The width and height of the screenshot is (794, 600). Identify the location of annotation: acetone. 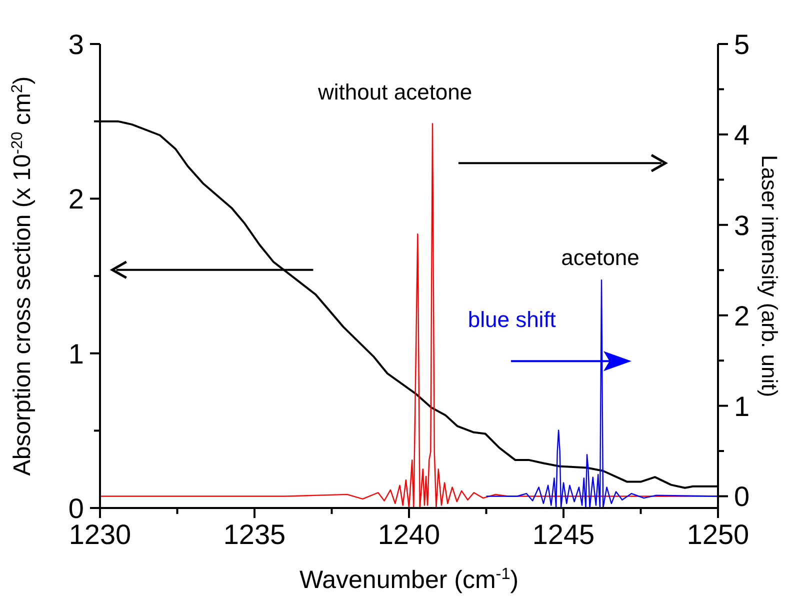
(600, 257).